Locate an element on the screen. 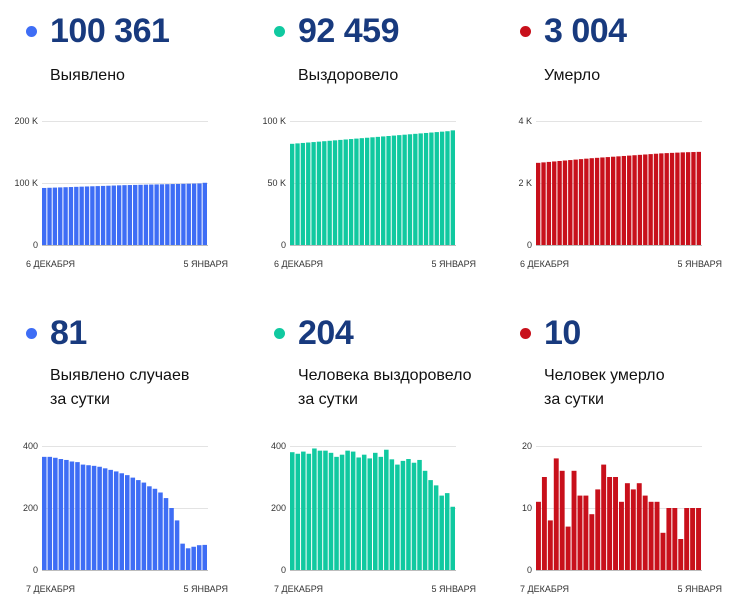 Image resolution: width=749 pixels, height=604 pixels. daily-cases-chart: 0 200 400 7 ДЕКАБРЯ 5 ЯНВАРЯ is located at coordinates (125, 517).